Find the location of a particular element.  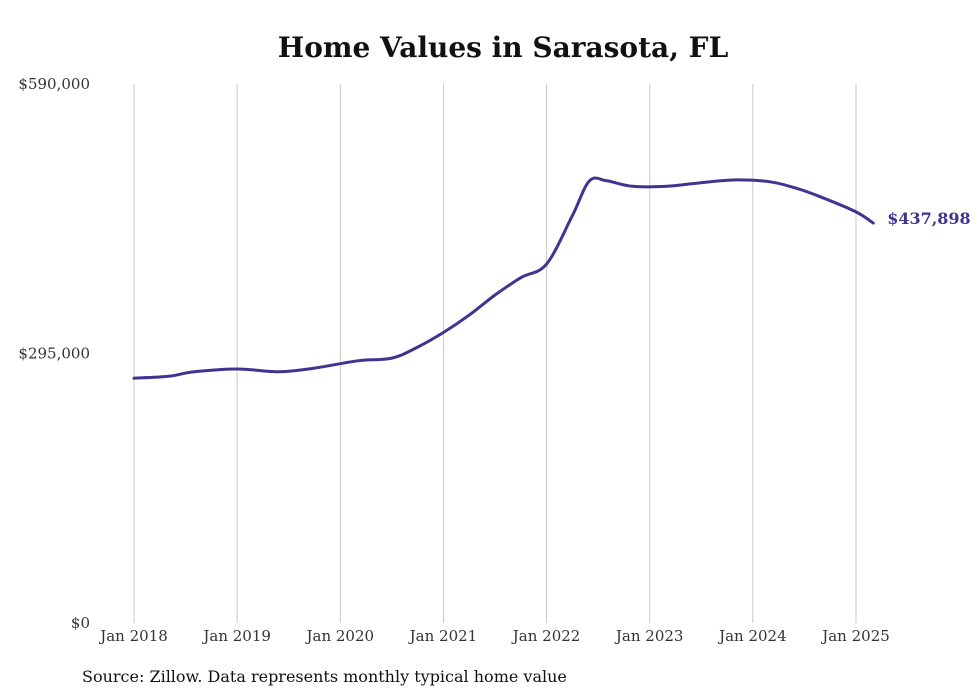

y-axis: $0 $295,000 $590,000 is located at coordinates (54, 353).